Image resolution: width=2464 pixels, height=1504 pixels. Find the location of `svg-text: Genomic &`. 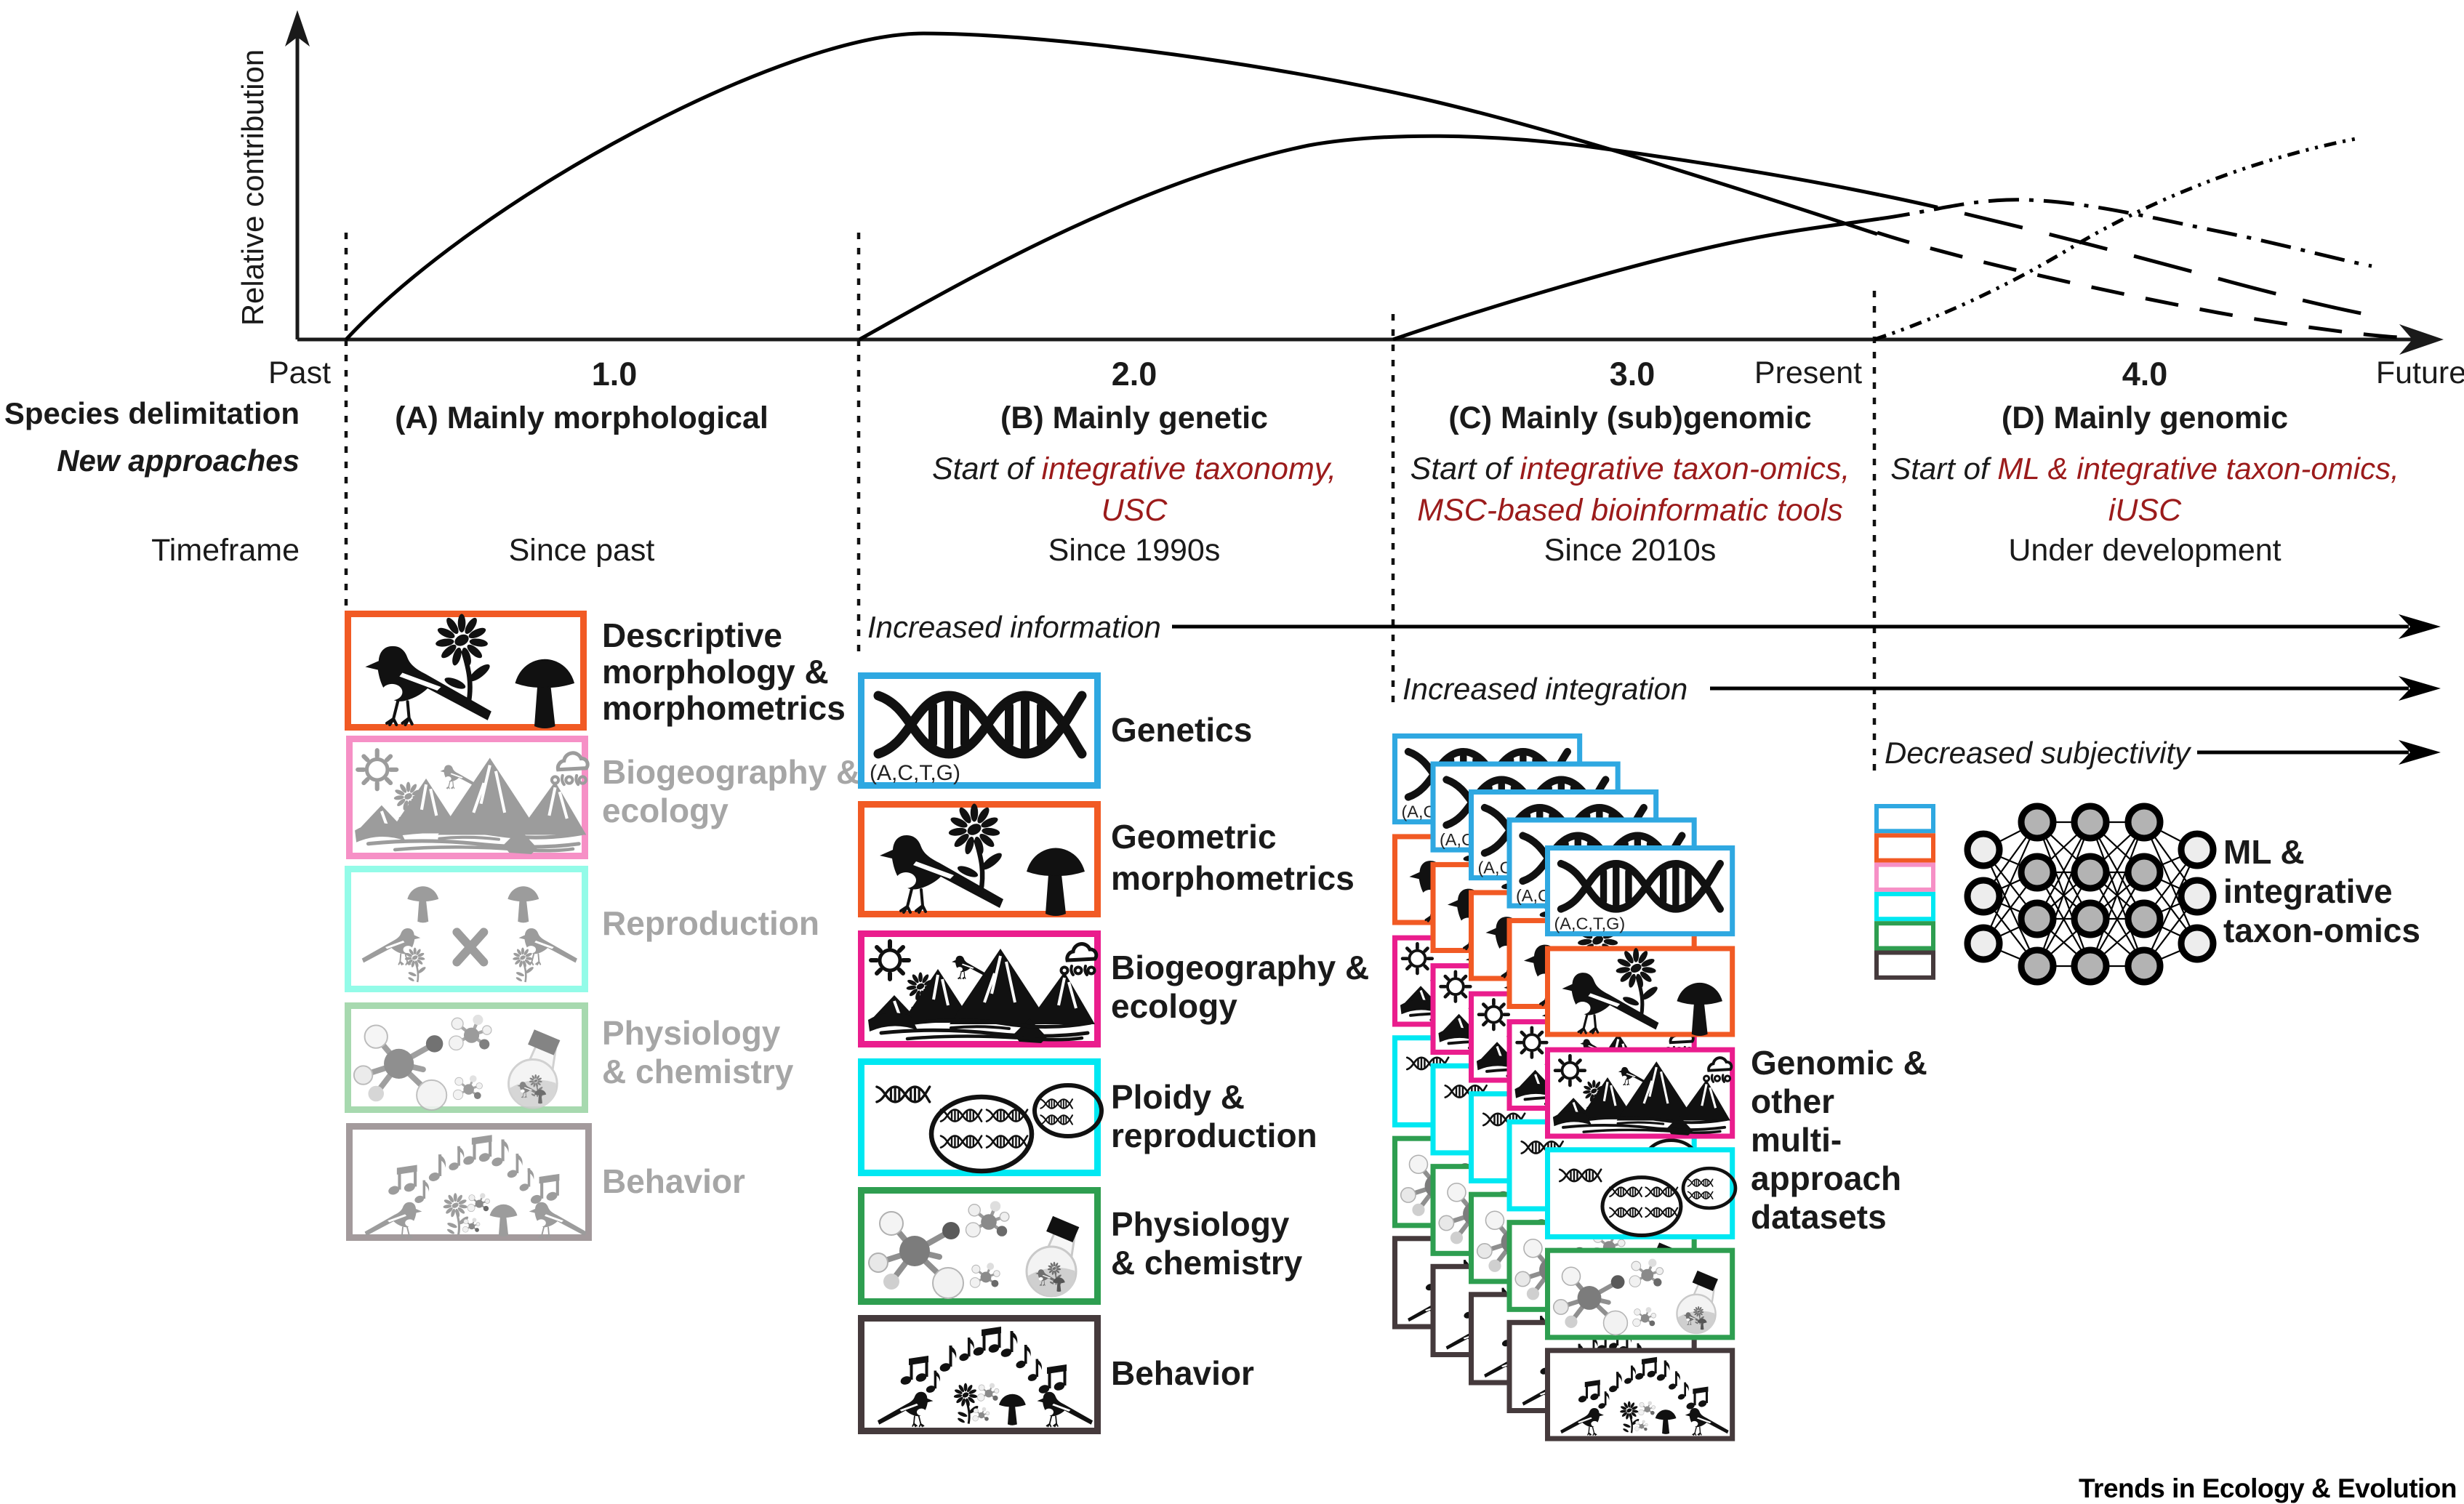

svg-text: Genomic & is located at coordinates (1839, 1063).